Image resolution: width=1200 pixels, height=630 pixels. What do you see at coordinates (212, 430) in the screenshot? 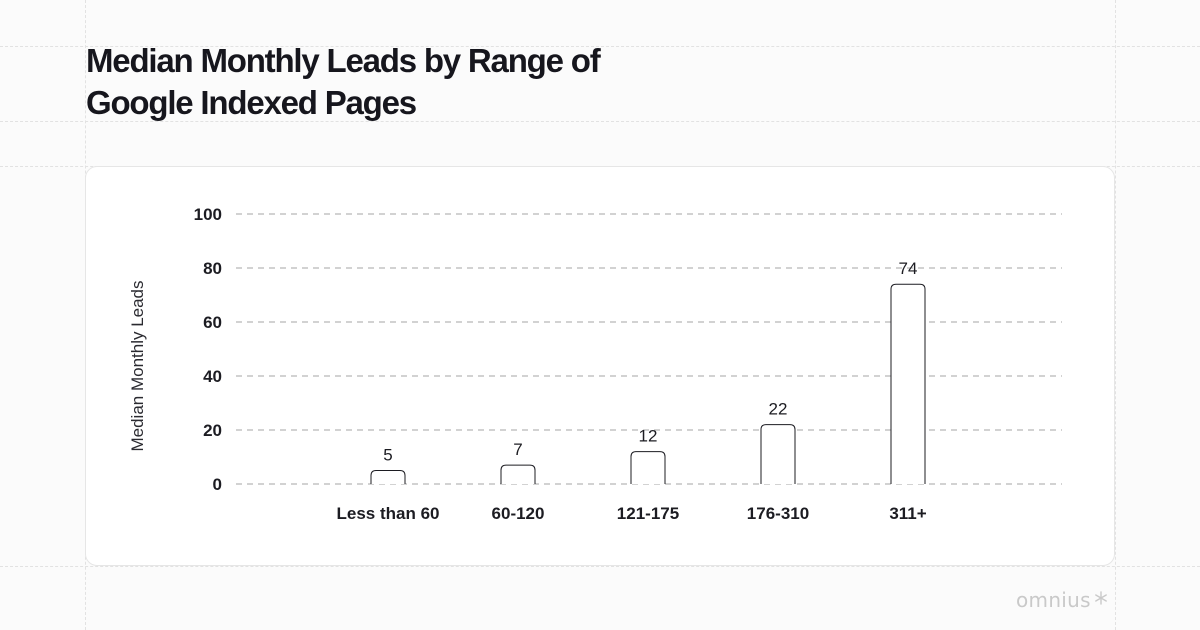
I see `y-tick-label: 20` at bounding box center [212, 430].